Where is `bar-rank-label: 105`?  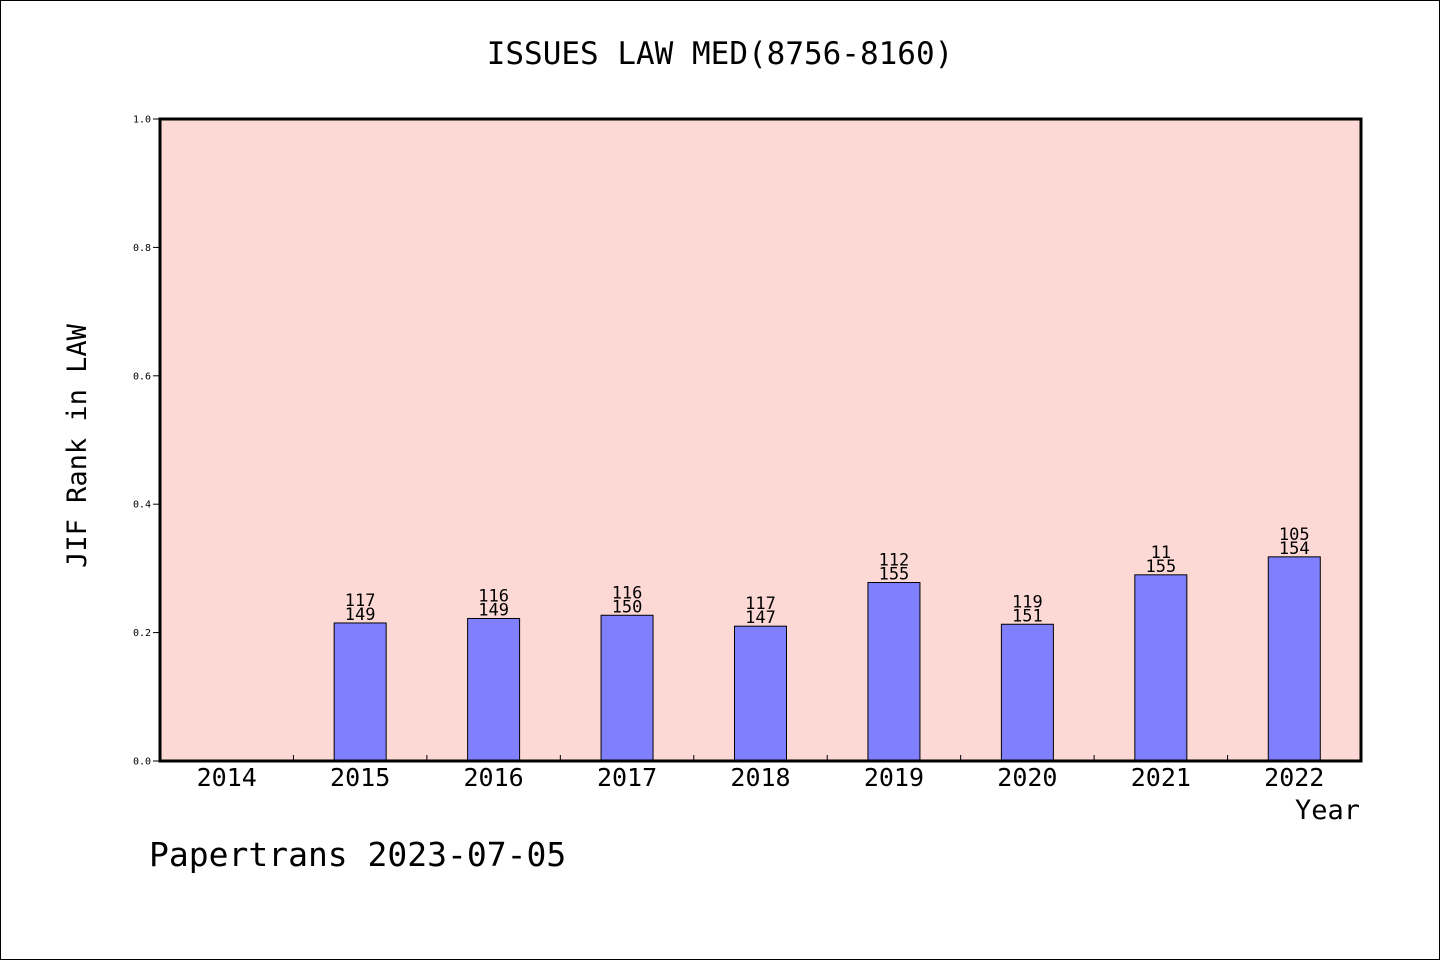
bar-rank-label: 105 is located at coordinates (1294, 535).